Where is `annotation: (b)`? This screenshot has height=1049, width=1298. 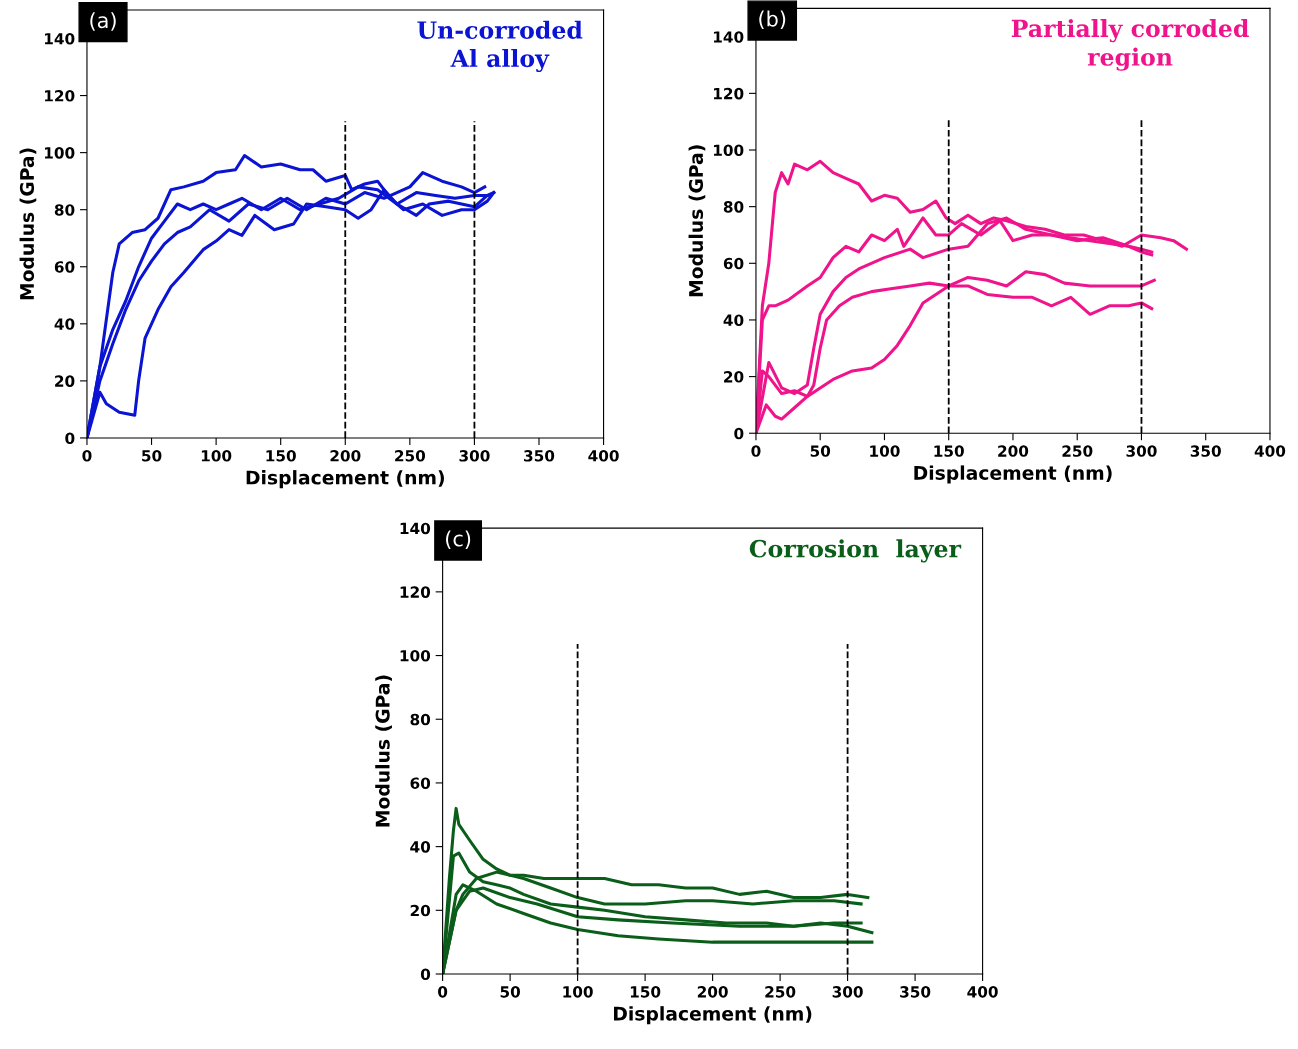
annotation: (b) is located at coordinates (772, 20).